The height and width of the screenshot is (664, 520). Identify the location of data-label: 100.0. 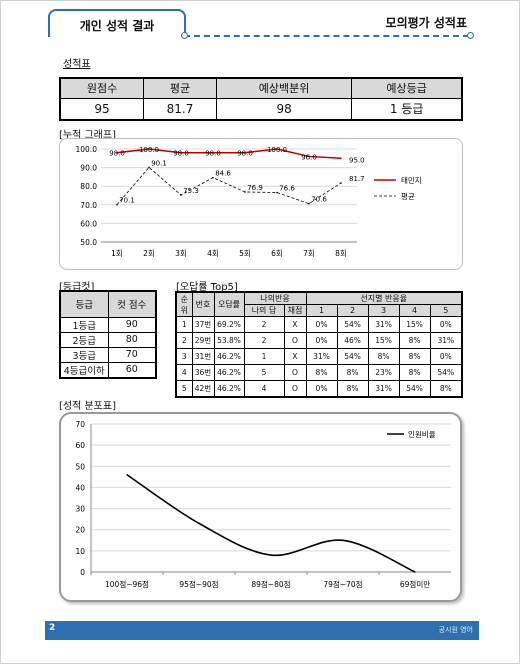
(277, 150).